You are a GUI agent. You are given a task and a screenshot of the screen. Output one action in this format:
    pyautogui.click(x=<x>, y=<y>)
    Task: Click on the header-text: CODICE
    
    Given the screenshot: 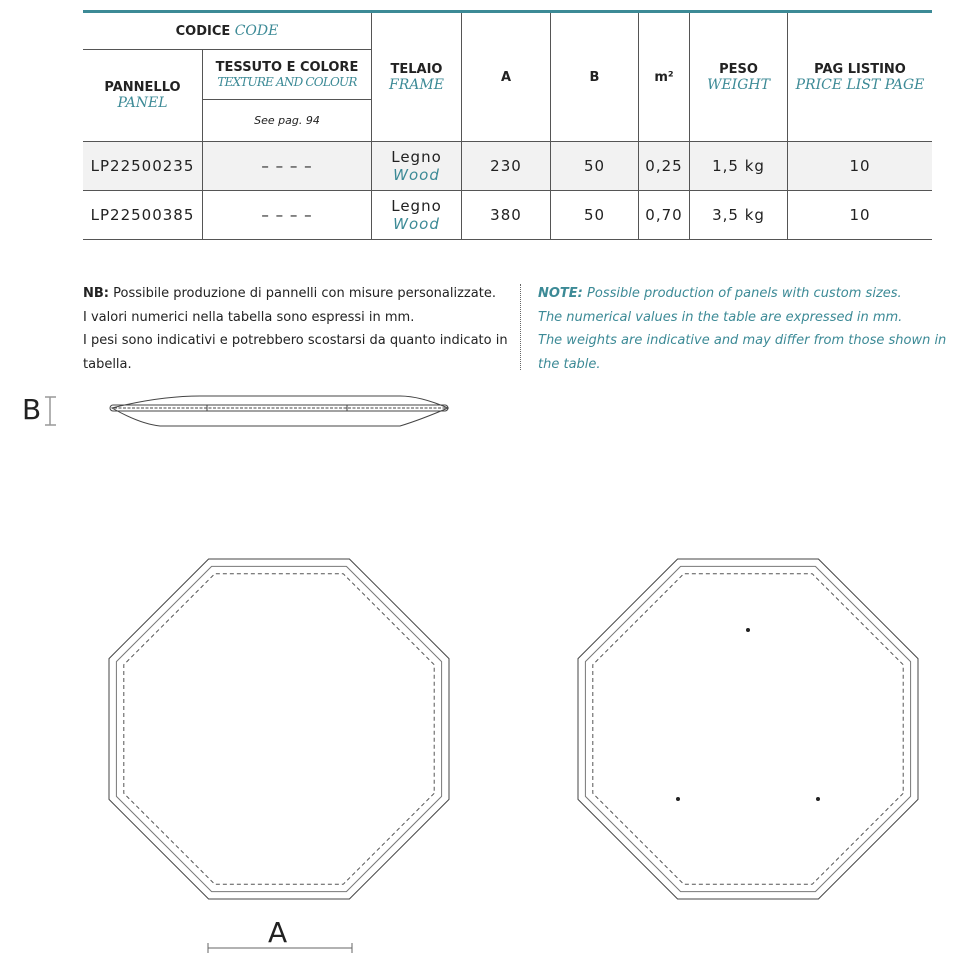 What is the action you would take?
    pyautogui.click(x=203, y=31)
    